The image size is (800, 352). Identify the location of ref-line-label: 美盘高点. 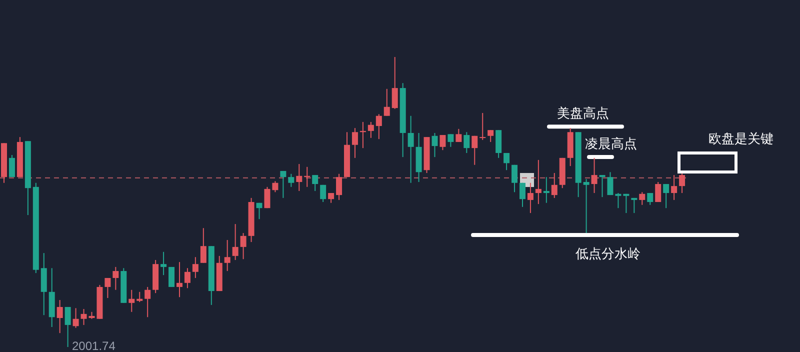
(583, 113).